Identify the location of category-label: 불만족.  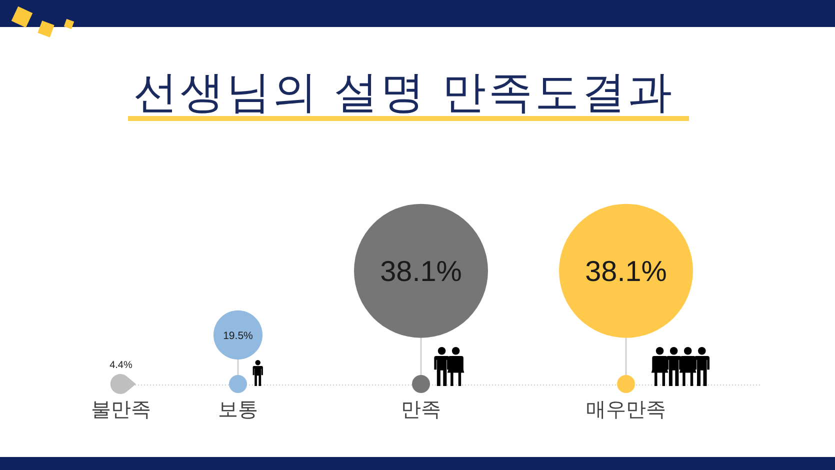
(121, 410).